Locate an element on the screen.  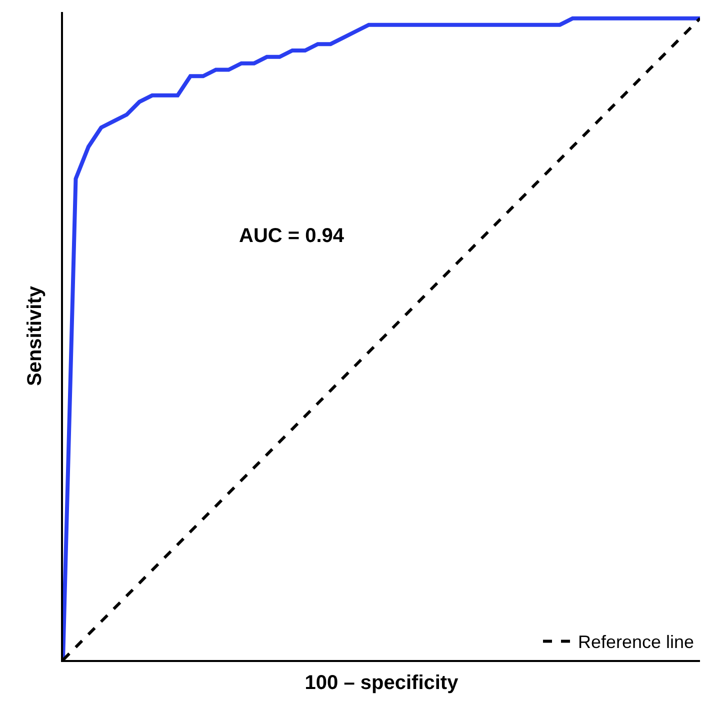
x-axis-title: 100 – specificity is located at coordinates (382, 683).